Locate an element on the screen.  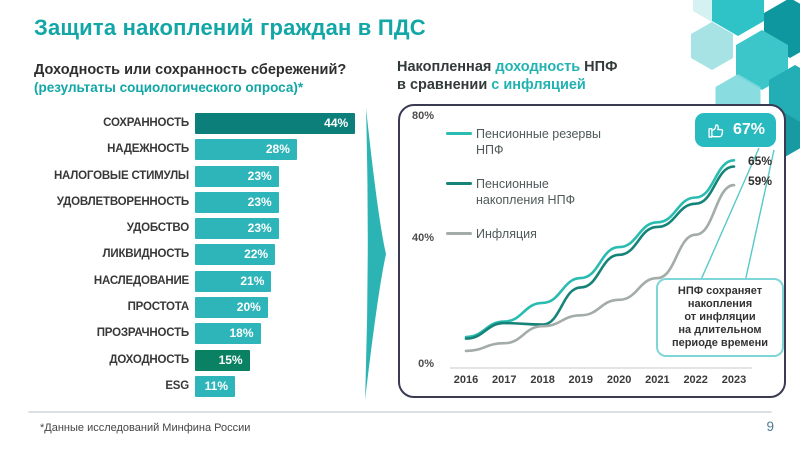
bar: 22% is located at coordinates (235, 255).